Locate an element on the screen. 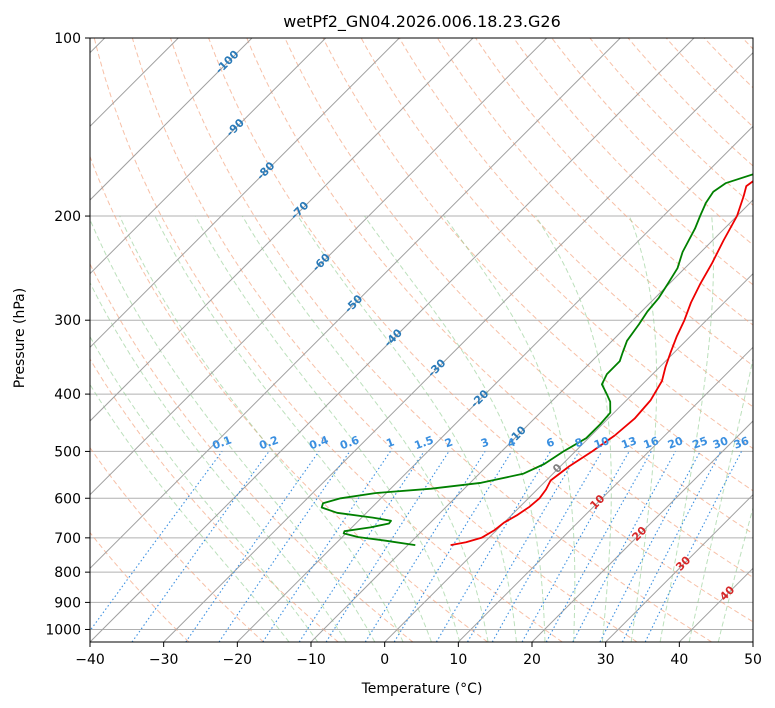 Image resolution: width=775 pixels, height=708 pixels. y-tick-label: 500 is located at coordinates (67, 452).